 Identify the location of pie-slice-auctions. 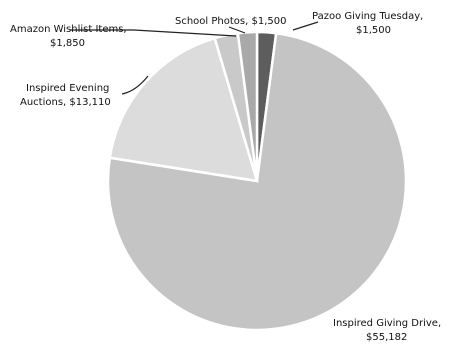
(183, 109).